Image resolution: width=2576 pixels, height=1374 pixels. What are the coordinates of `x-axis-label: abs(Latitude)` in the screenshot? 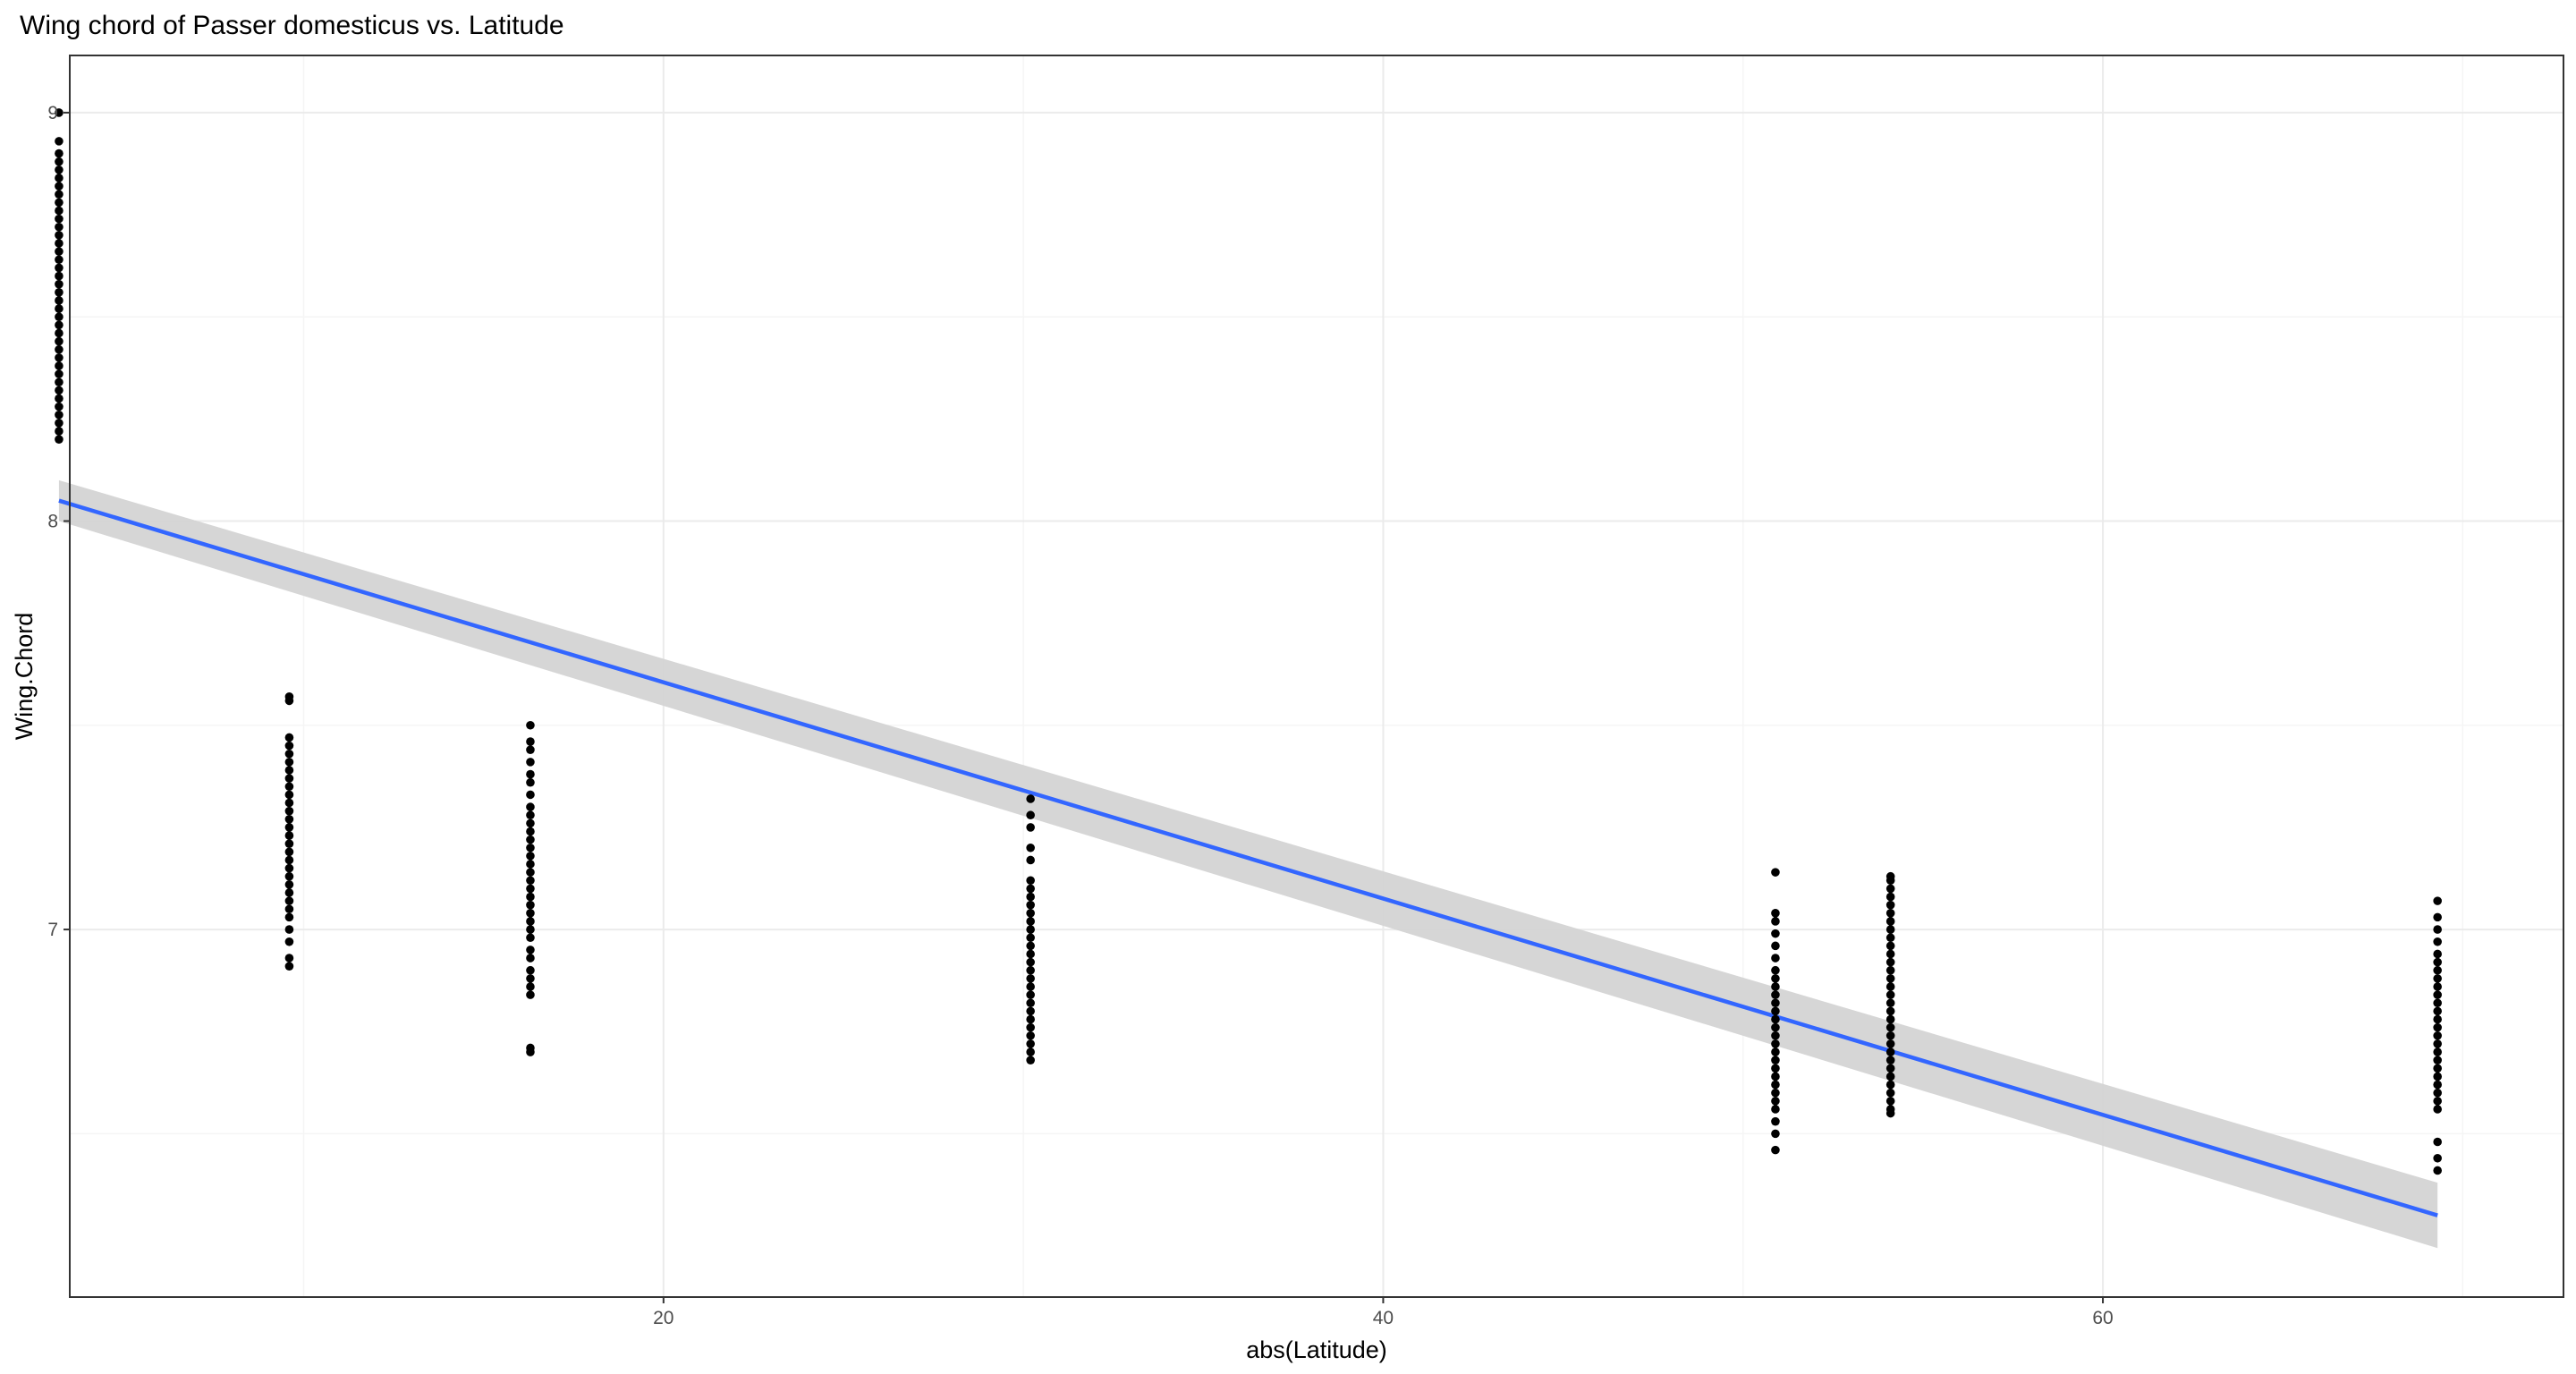 It's located at (1316, 1349).